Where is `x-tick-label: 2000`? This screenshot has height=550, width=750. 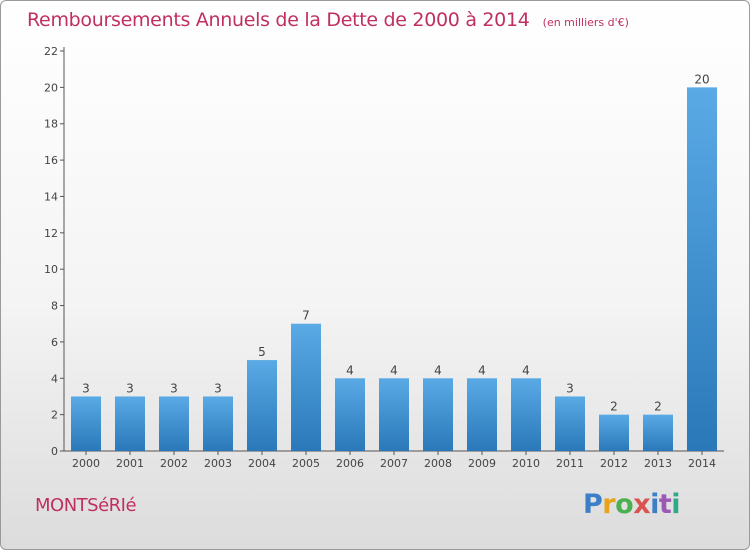
x-tick-label: 2000 is located at coordinates (86, 463).